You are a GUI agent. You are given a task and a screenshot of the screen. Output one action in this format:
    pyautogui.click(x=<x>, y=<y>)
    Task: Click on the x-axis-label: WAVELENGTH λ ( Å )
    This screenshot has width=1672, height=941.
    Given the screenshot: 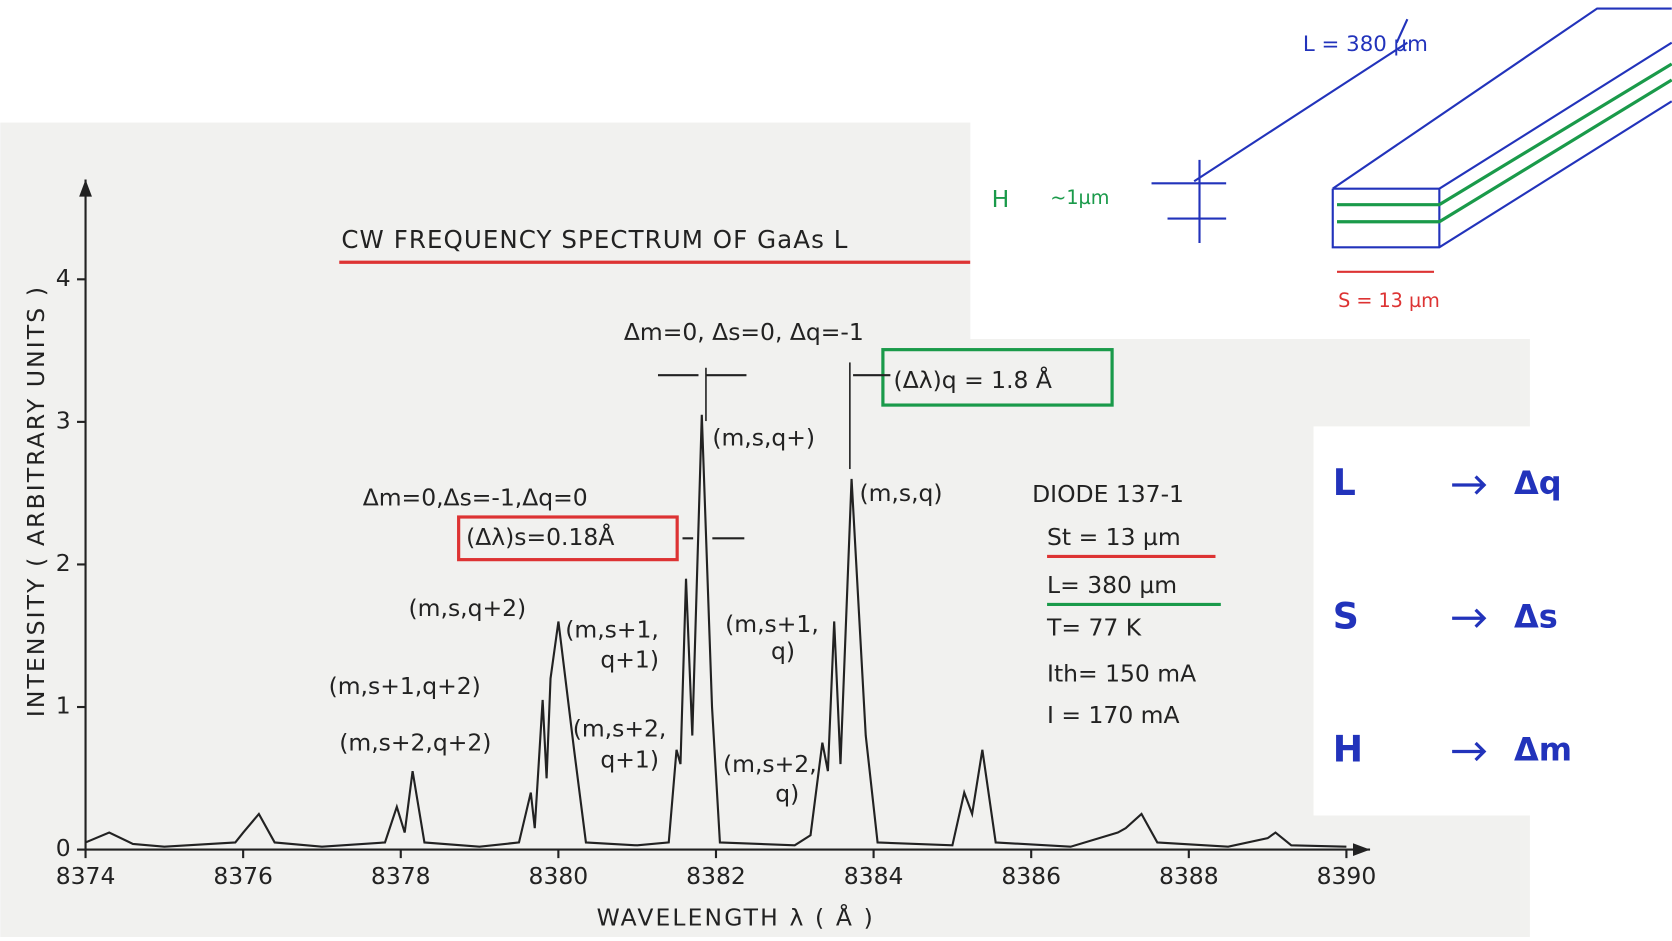 What is the action you would take?
    pyautogui.click(x=736, y=917)
    